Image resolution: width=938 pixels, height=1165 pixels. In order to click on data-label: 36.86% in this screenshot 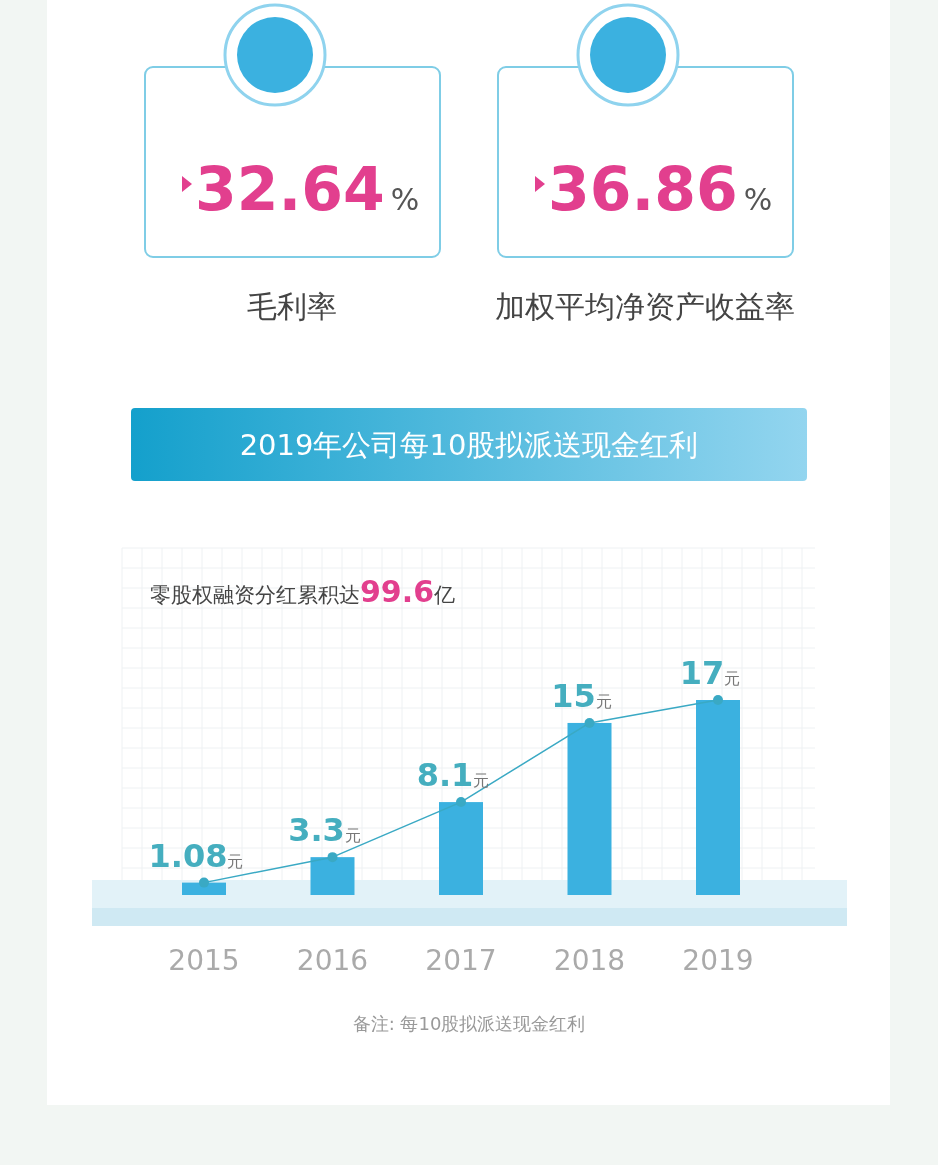, I will do `click(660, 189)`.